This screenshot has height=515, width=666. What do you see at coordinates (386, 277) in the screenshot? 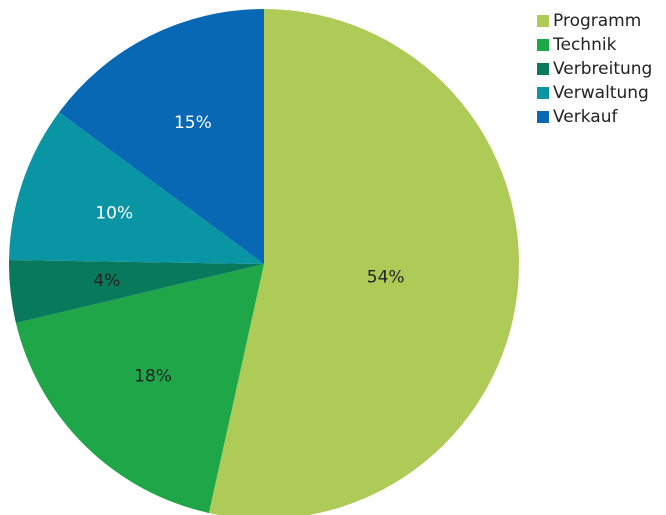
I see `slice-label: 54%` at bounding box center [386, 277].